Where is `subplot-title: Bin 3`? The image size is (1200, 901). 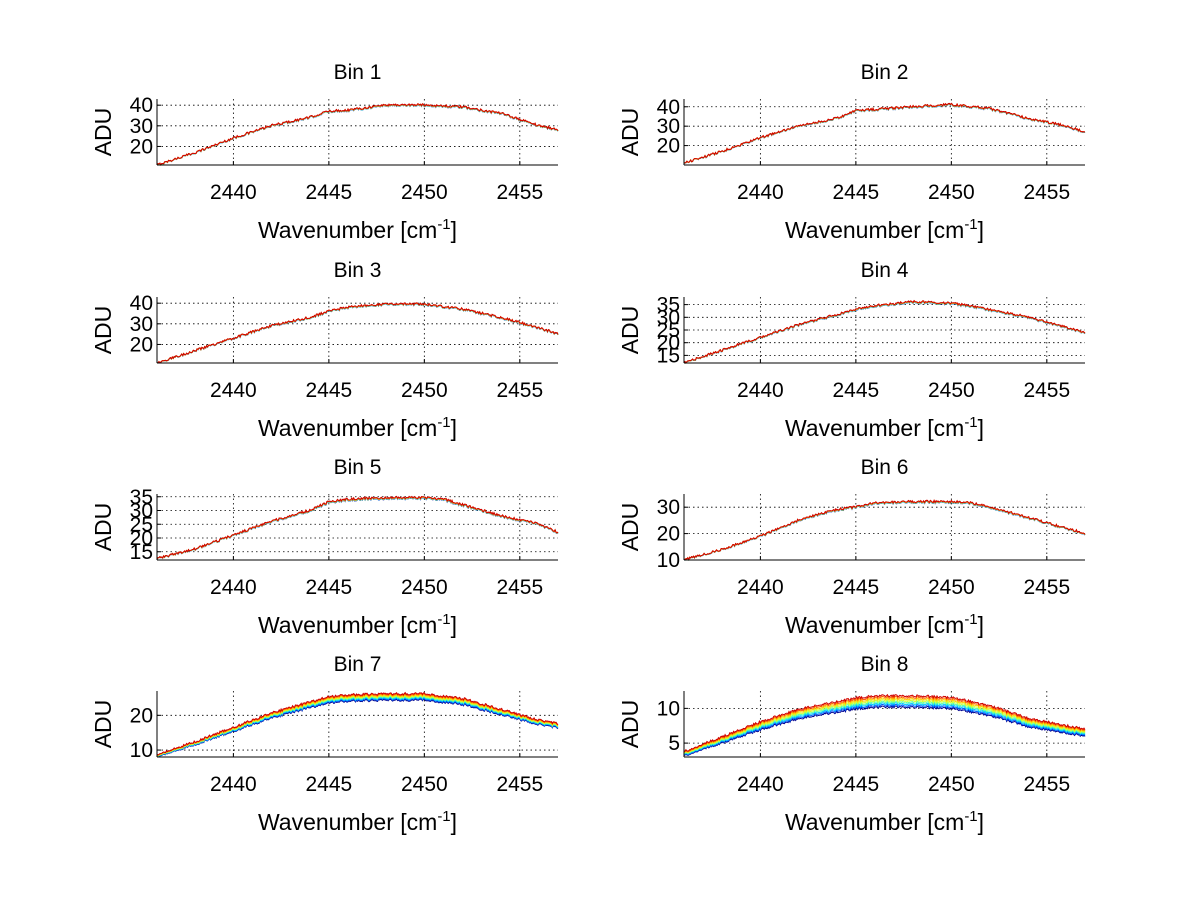
subplot-title: Bin 3 is located at coordinates (358, 270).